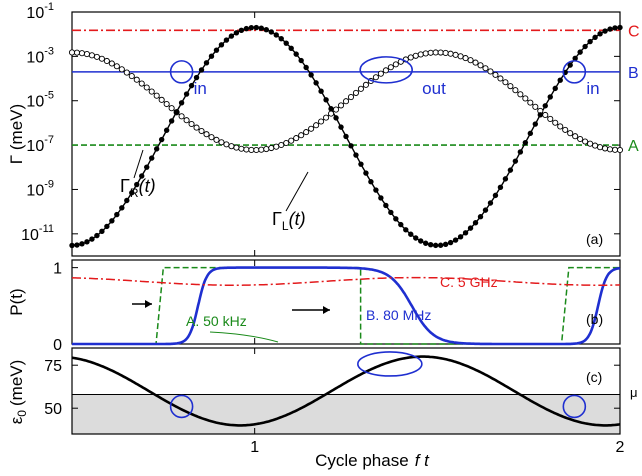  I want to click on panel-c-ylabel: ε0 (meV), so click(18, 392).